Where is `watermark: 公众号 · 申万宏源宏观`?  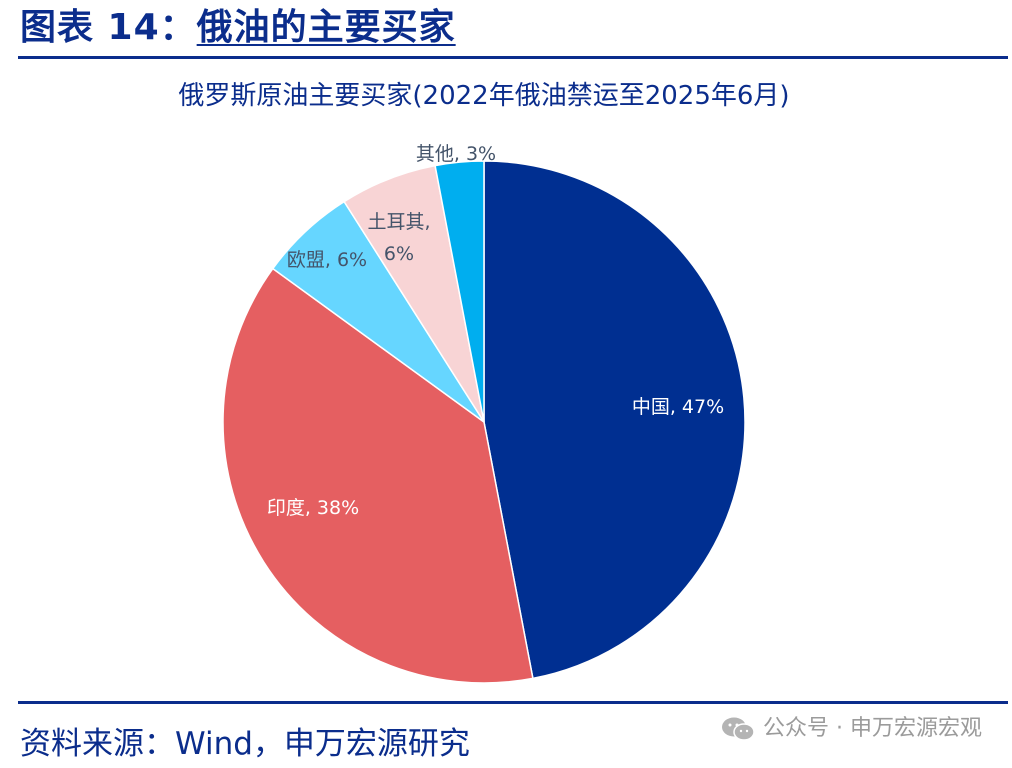
watermark: 公众号 · 申万宏源宏观 is located at coordinates (851, 729).